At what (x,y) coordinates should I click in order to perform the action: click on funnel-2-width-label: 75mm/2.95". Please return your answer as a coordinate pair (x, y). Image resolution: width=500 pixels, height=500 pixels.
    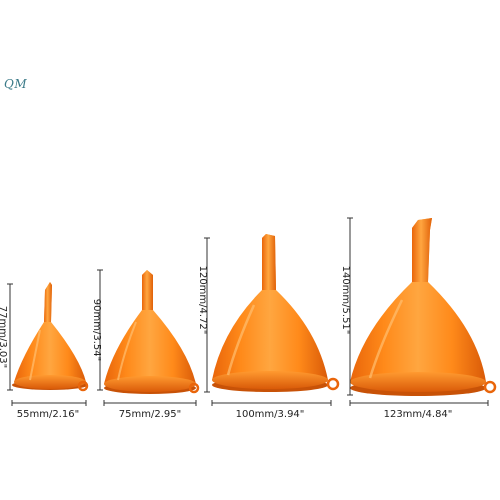
    Looking at the image, I should click on (150, 414).